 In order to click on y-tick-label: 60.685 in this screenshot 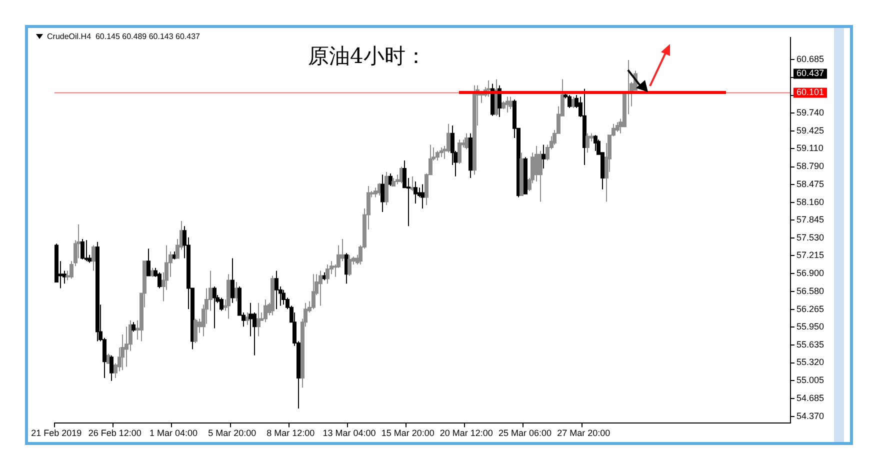, I will do `click(810, 59)`.